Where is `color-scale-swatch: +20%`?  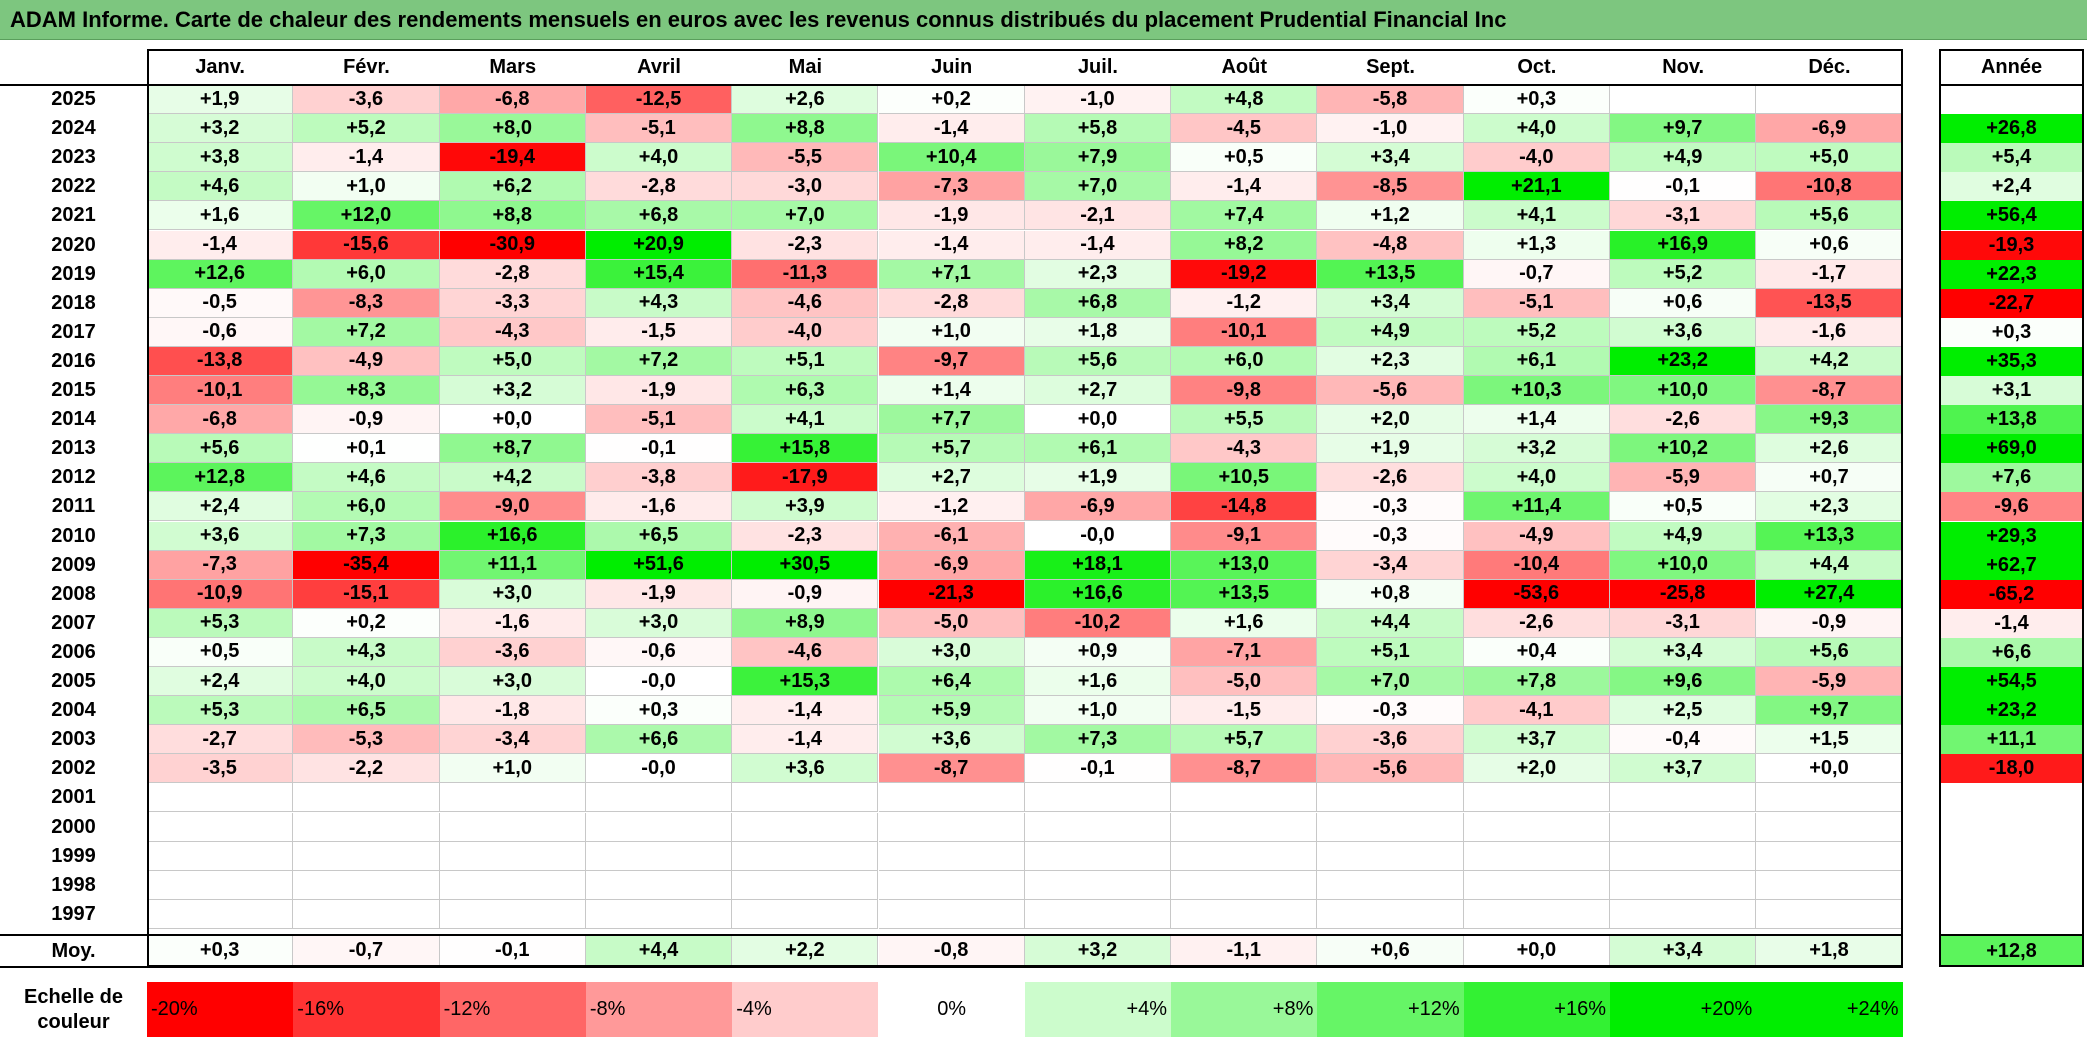
color-scale-swatch: +20% is located at coordinates (1683, 1009).